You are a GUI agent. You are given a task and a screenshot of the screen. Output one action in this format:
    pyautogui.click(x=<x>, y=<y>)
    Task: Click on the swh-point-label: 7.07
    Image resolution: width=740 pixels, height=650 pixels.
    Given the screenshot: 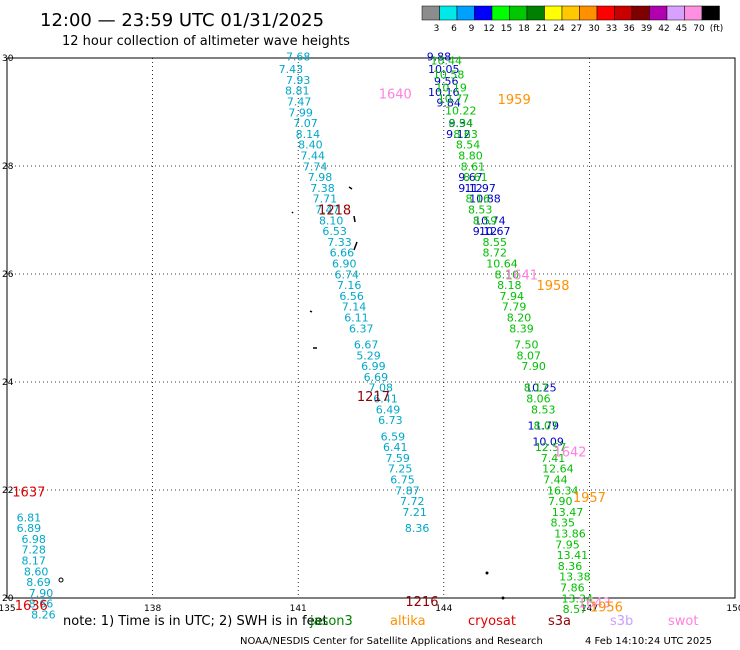 What is the action you would take?
    pyautogui.click(x=305, y=123)
    